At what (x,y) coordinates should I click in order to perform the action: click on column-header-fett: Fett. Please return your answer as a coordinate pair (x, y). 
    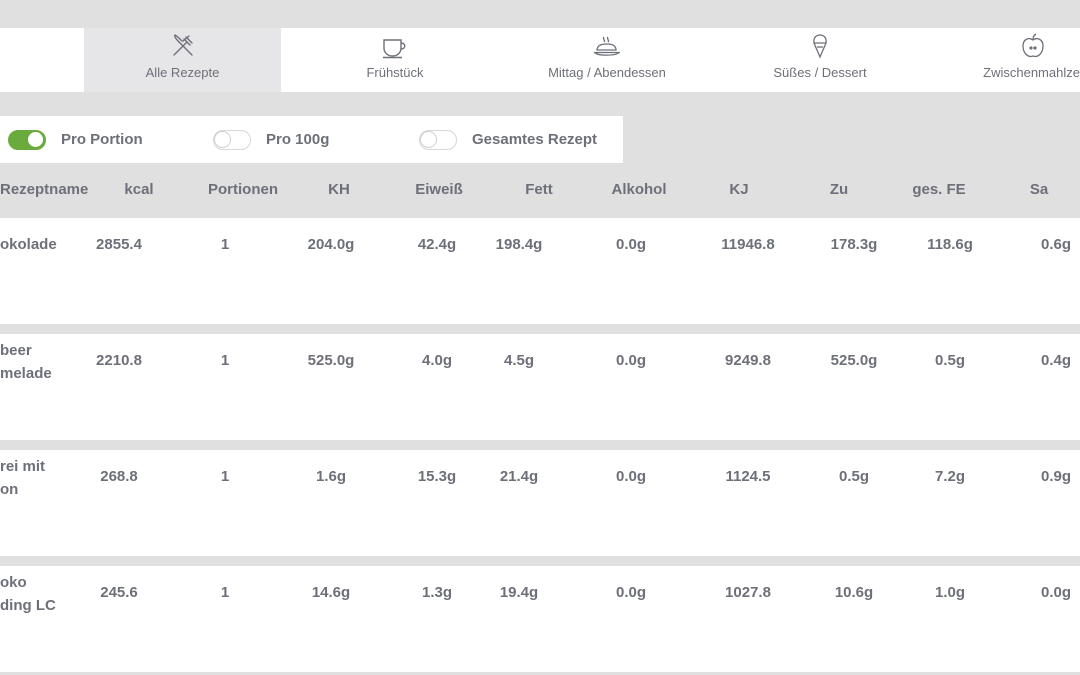
    Looking at the image, I should click on (539, 189).